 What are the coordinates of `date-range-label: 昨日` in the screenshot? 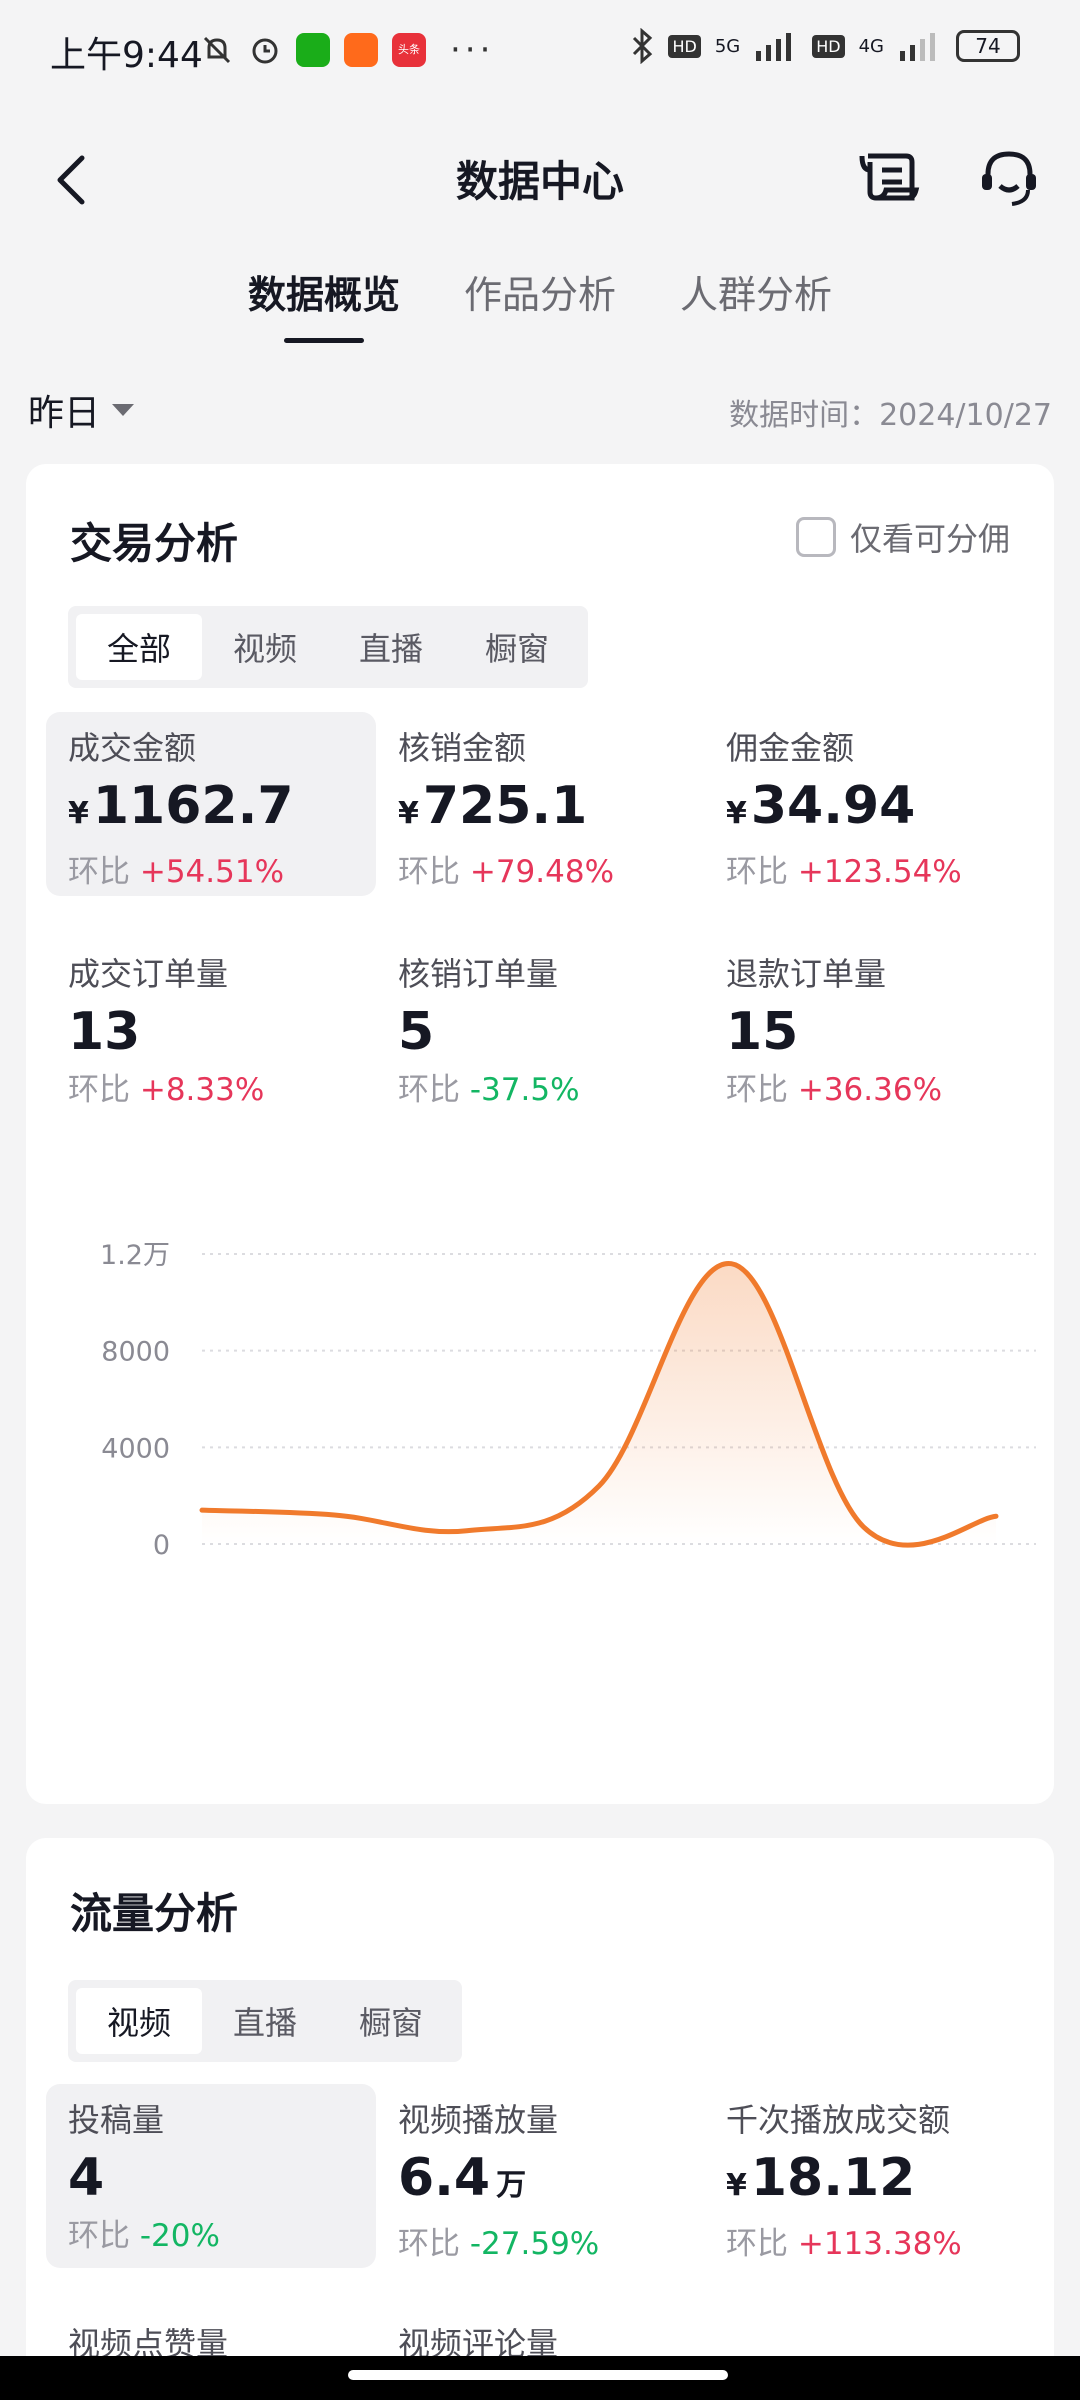 It's located at (64, 413).